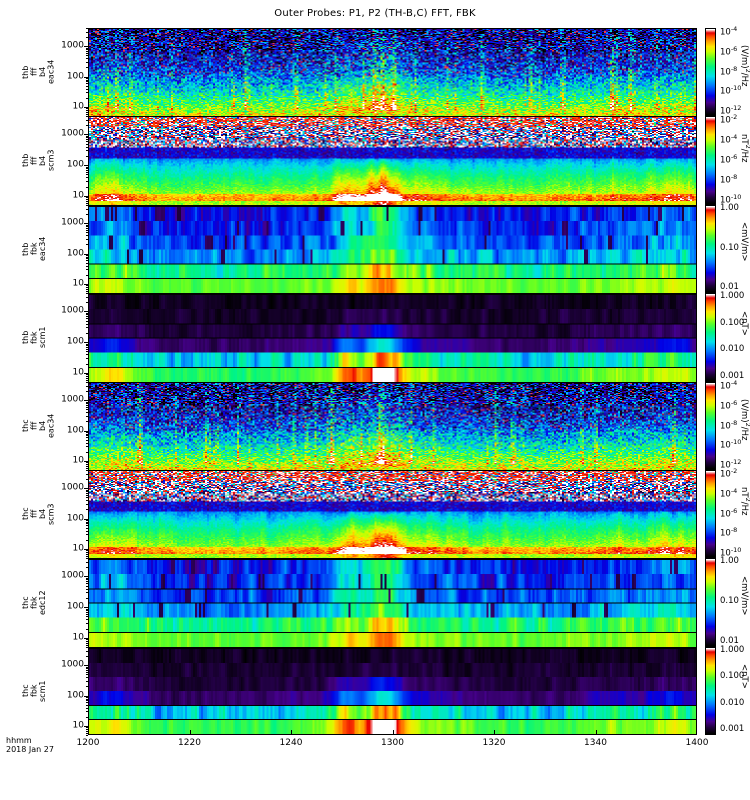 The width and height of the screenshot is (750, 800). What do you see at coordinates (392, 514) in the screenshot?
I see `spectrogram-panel-thc-fff-b4-scm3` at bounding box center [392, 514].